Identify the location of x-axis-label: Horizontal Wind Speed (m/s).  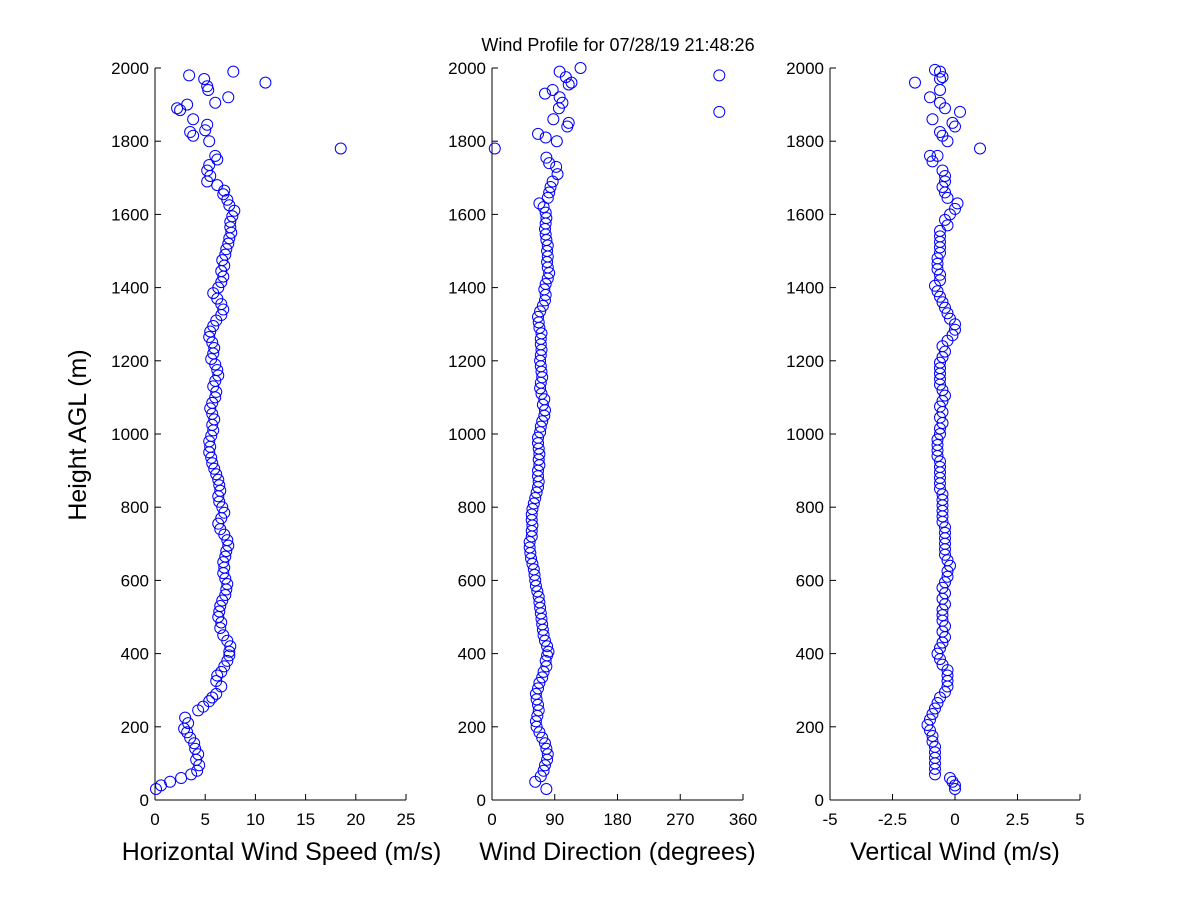
(282, 852).